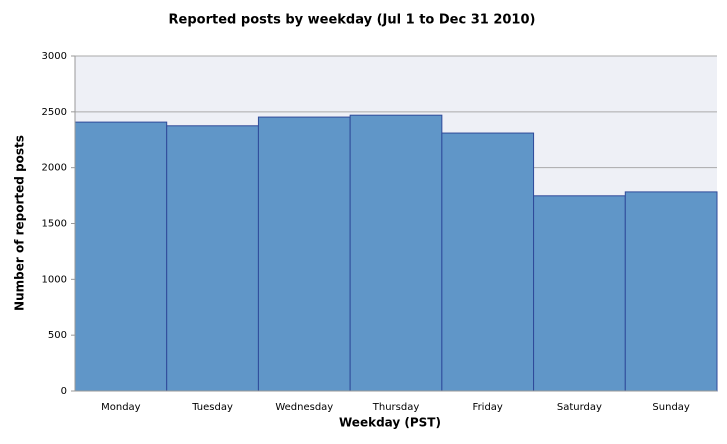 The height and width of the screenshot is (444, 727). Describe the element at coordinates (54, 56) in the screenshot. I see `y-tick-label: 3000` at that location.